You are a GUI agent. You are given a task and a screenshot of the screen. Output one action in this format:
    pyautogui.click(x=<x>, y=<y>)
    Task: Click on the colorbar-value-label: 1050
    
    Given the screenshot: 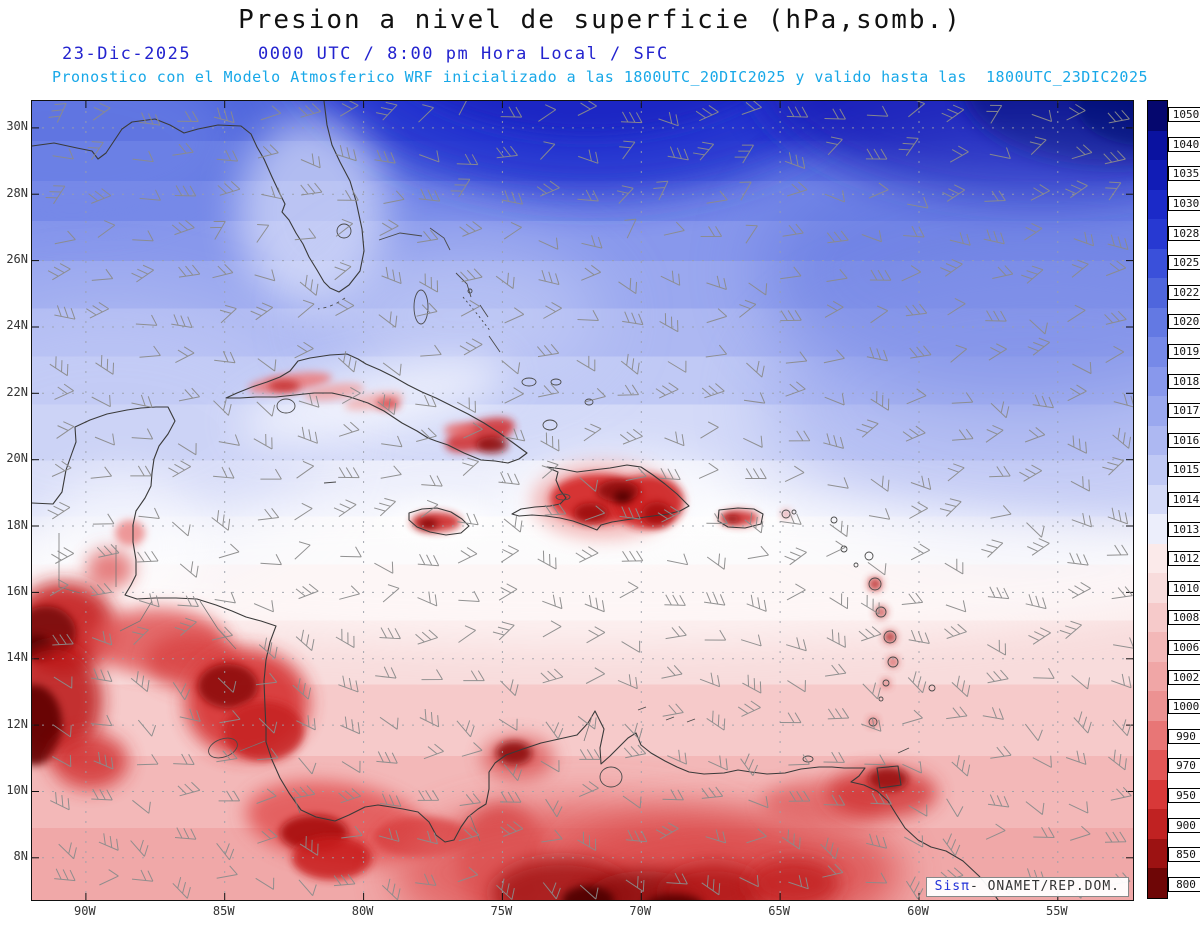 What is the action you would take?
    pyautogui.click(x=1184, y=115)
    